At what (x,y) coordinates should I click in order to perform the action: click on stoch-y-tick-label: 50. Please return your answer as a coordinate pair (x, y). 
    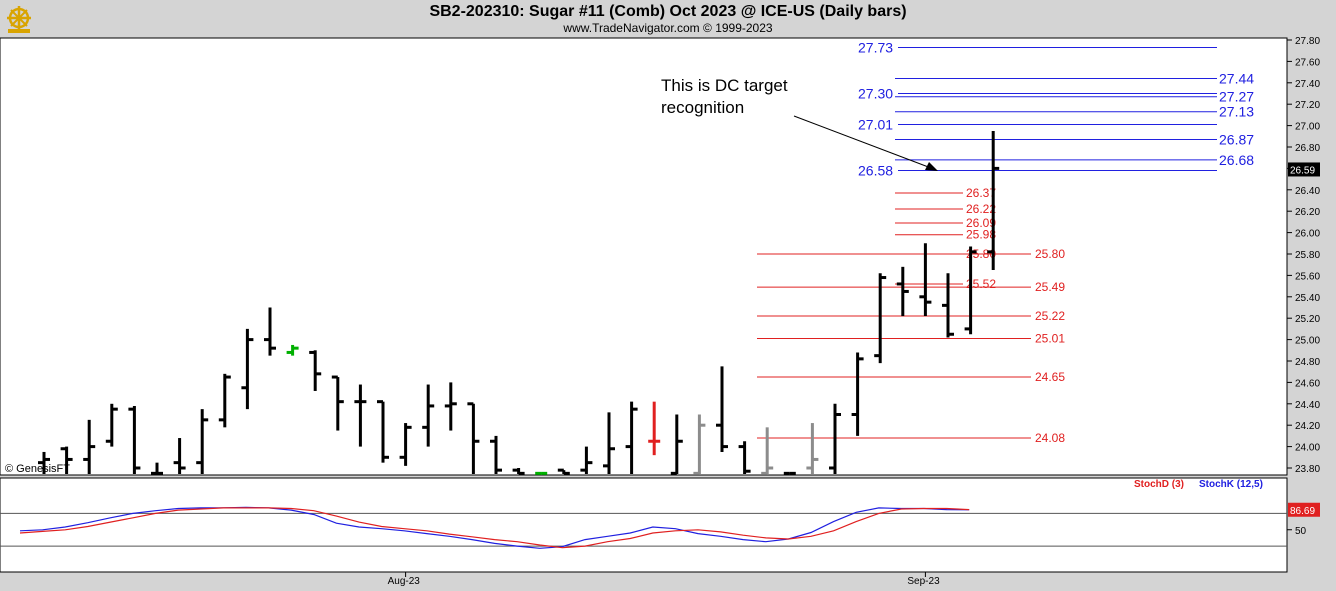
    Looking at the image, I should click on (1301, 531).